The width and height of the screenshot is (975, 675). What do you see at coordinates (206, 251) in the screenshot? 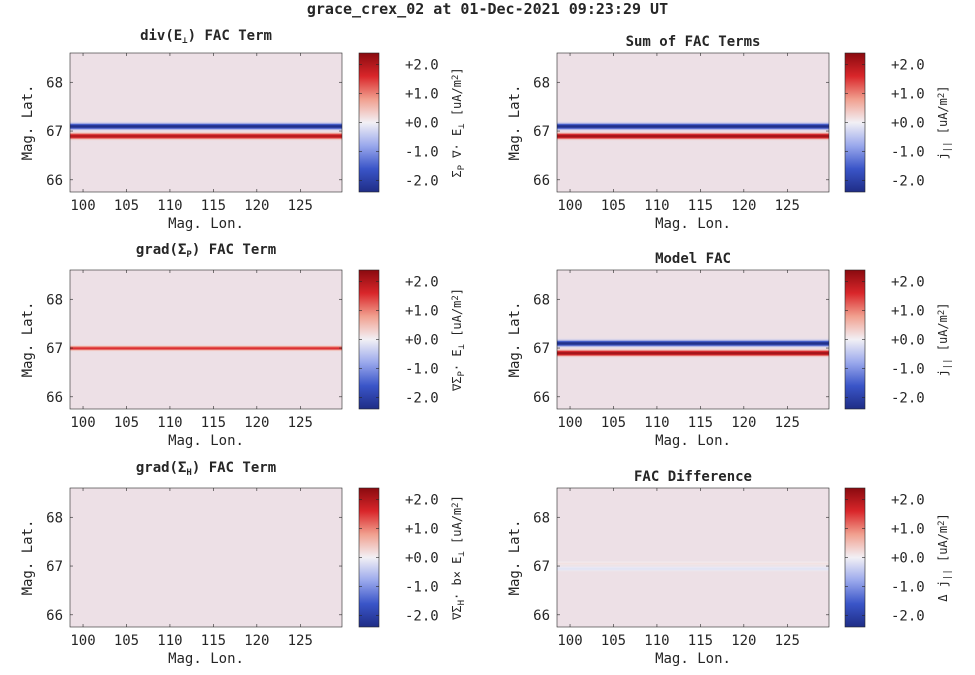
I see `panel-title: grad(ΣP) FAC Term` at bounding box center [206, 251].